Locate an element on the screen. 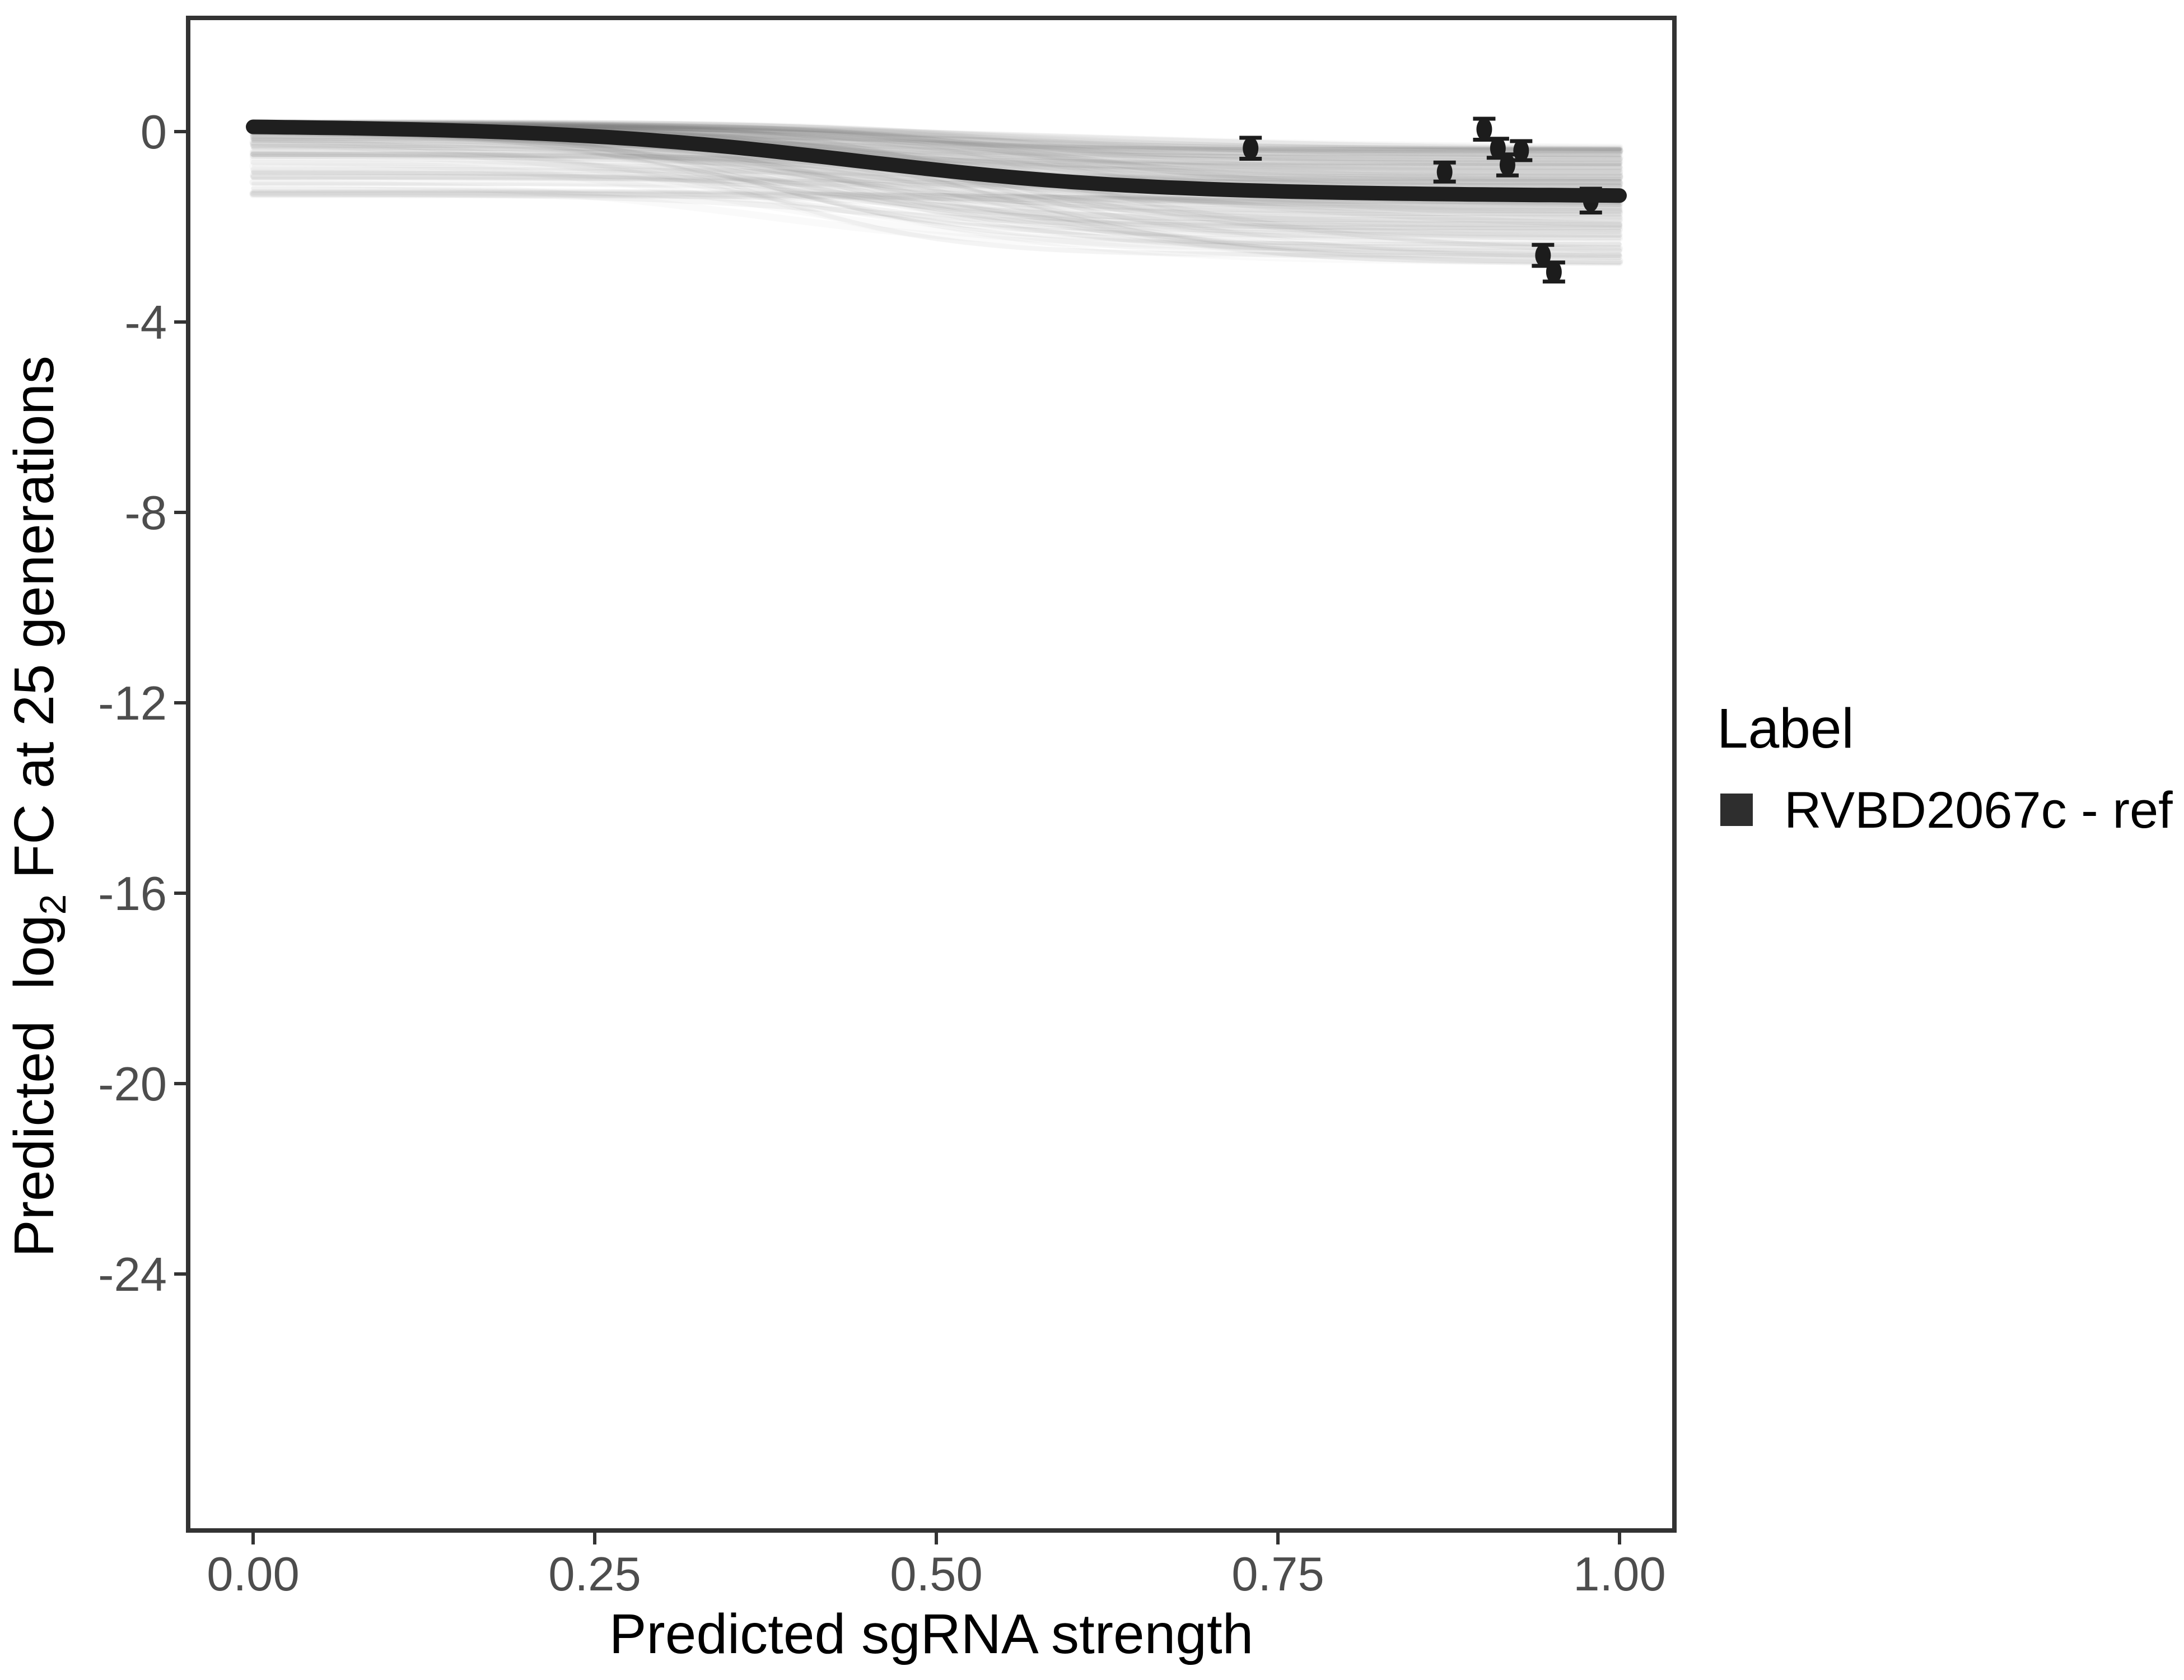 The height and width of the screenshot is (1680, 2184). y-tick-label: -16 is located at coordinates (133, 894).